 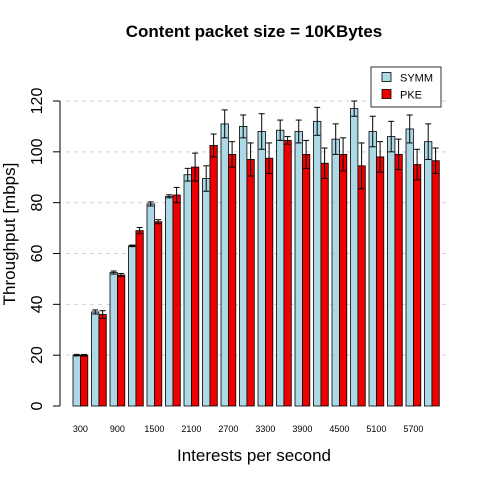 What do you see at coordinates (37, 304) in the screenshot?
I see `y-tick-label: 40` at bounding box center [37, 304].